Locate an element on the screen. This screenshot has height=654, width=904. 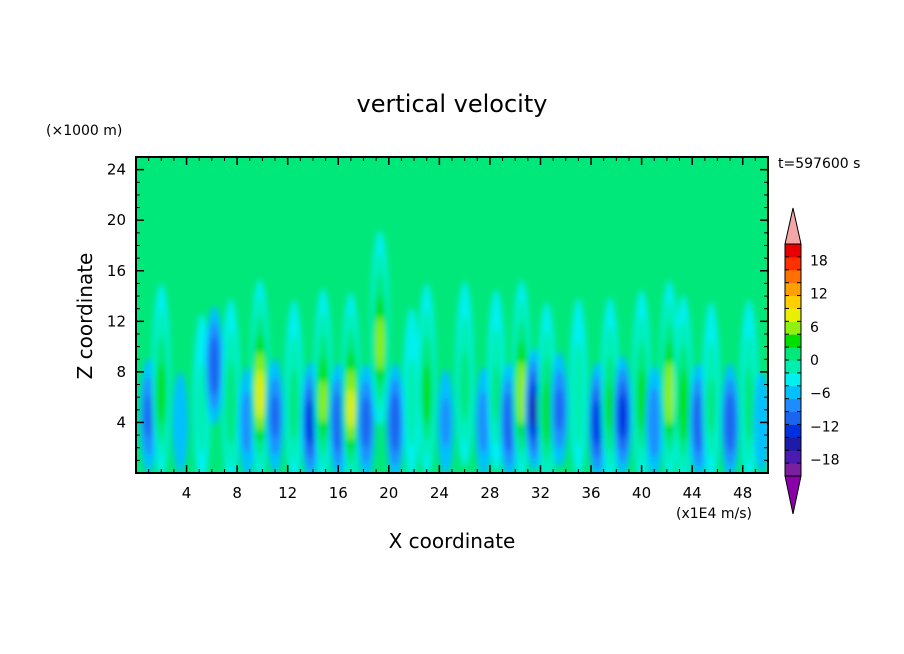
x-tick-label: 44 is located at coordinates (692, 493).